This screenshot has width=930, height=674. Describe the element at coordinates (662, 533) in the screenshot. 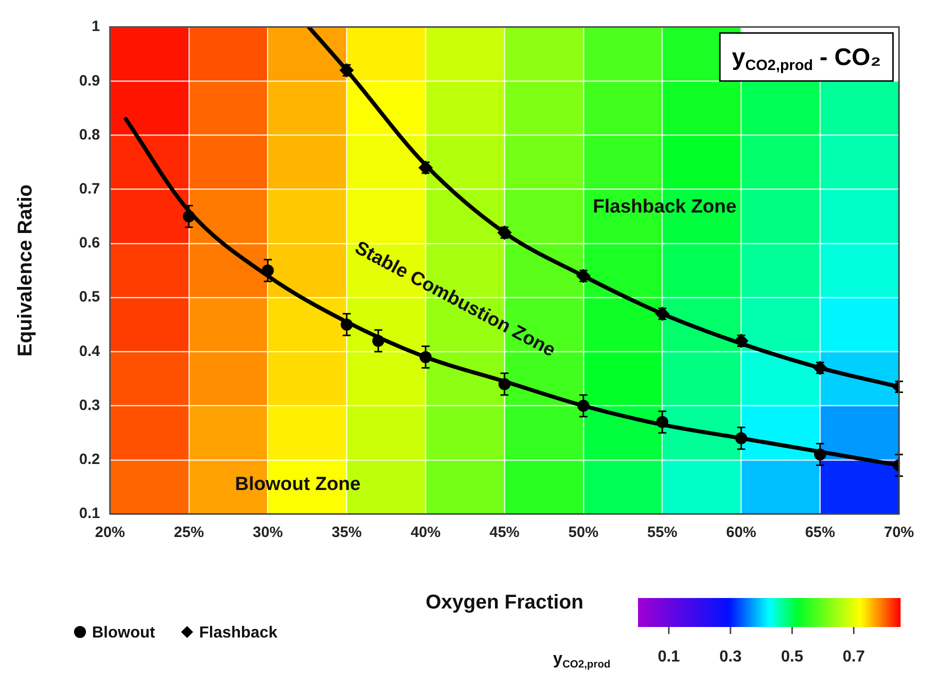

I see `x-tick-label: 55%` at that location.